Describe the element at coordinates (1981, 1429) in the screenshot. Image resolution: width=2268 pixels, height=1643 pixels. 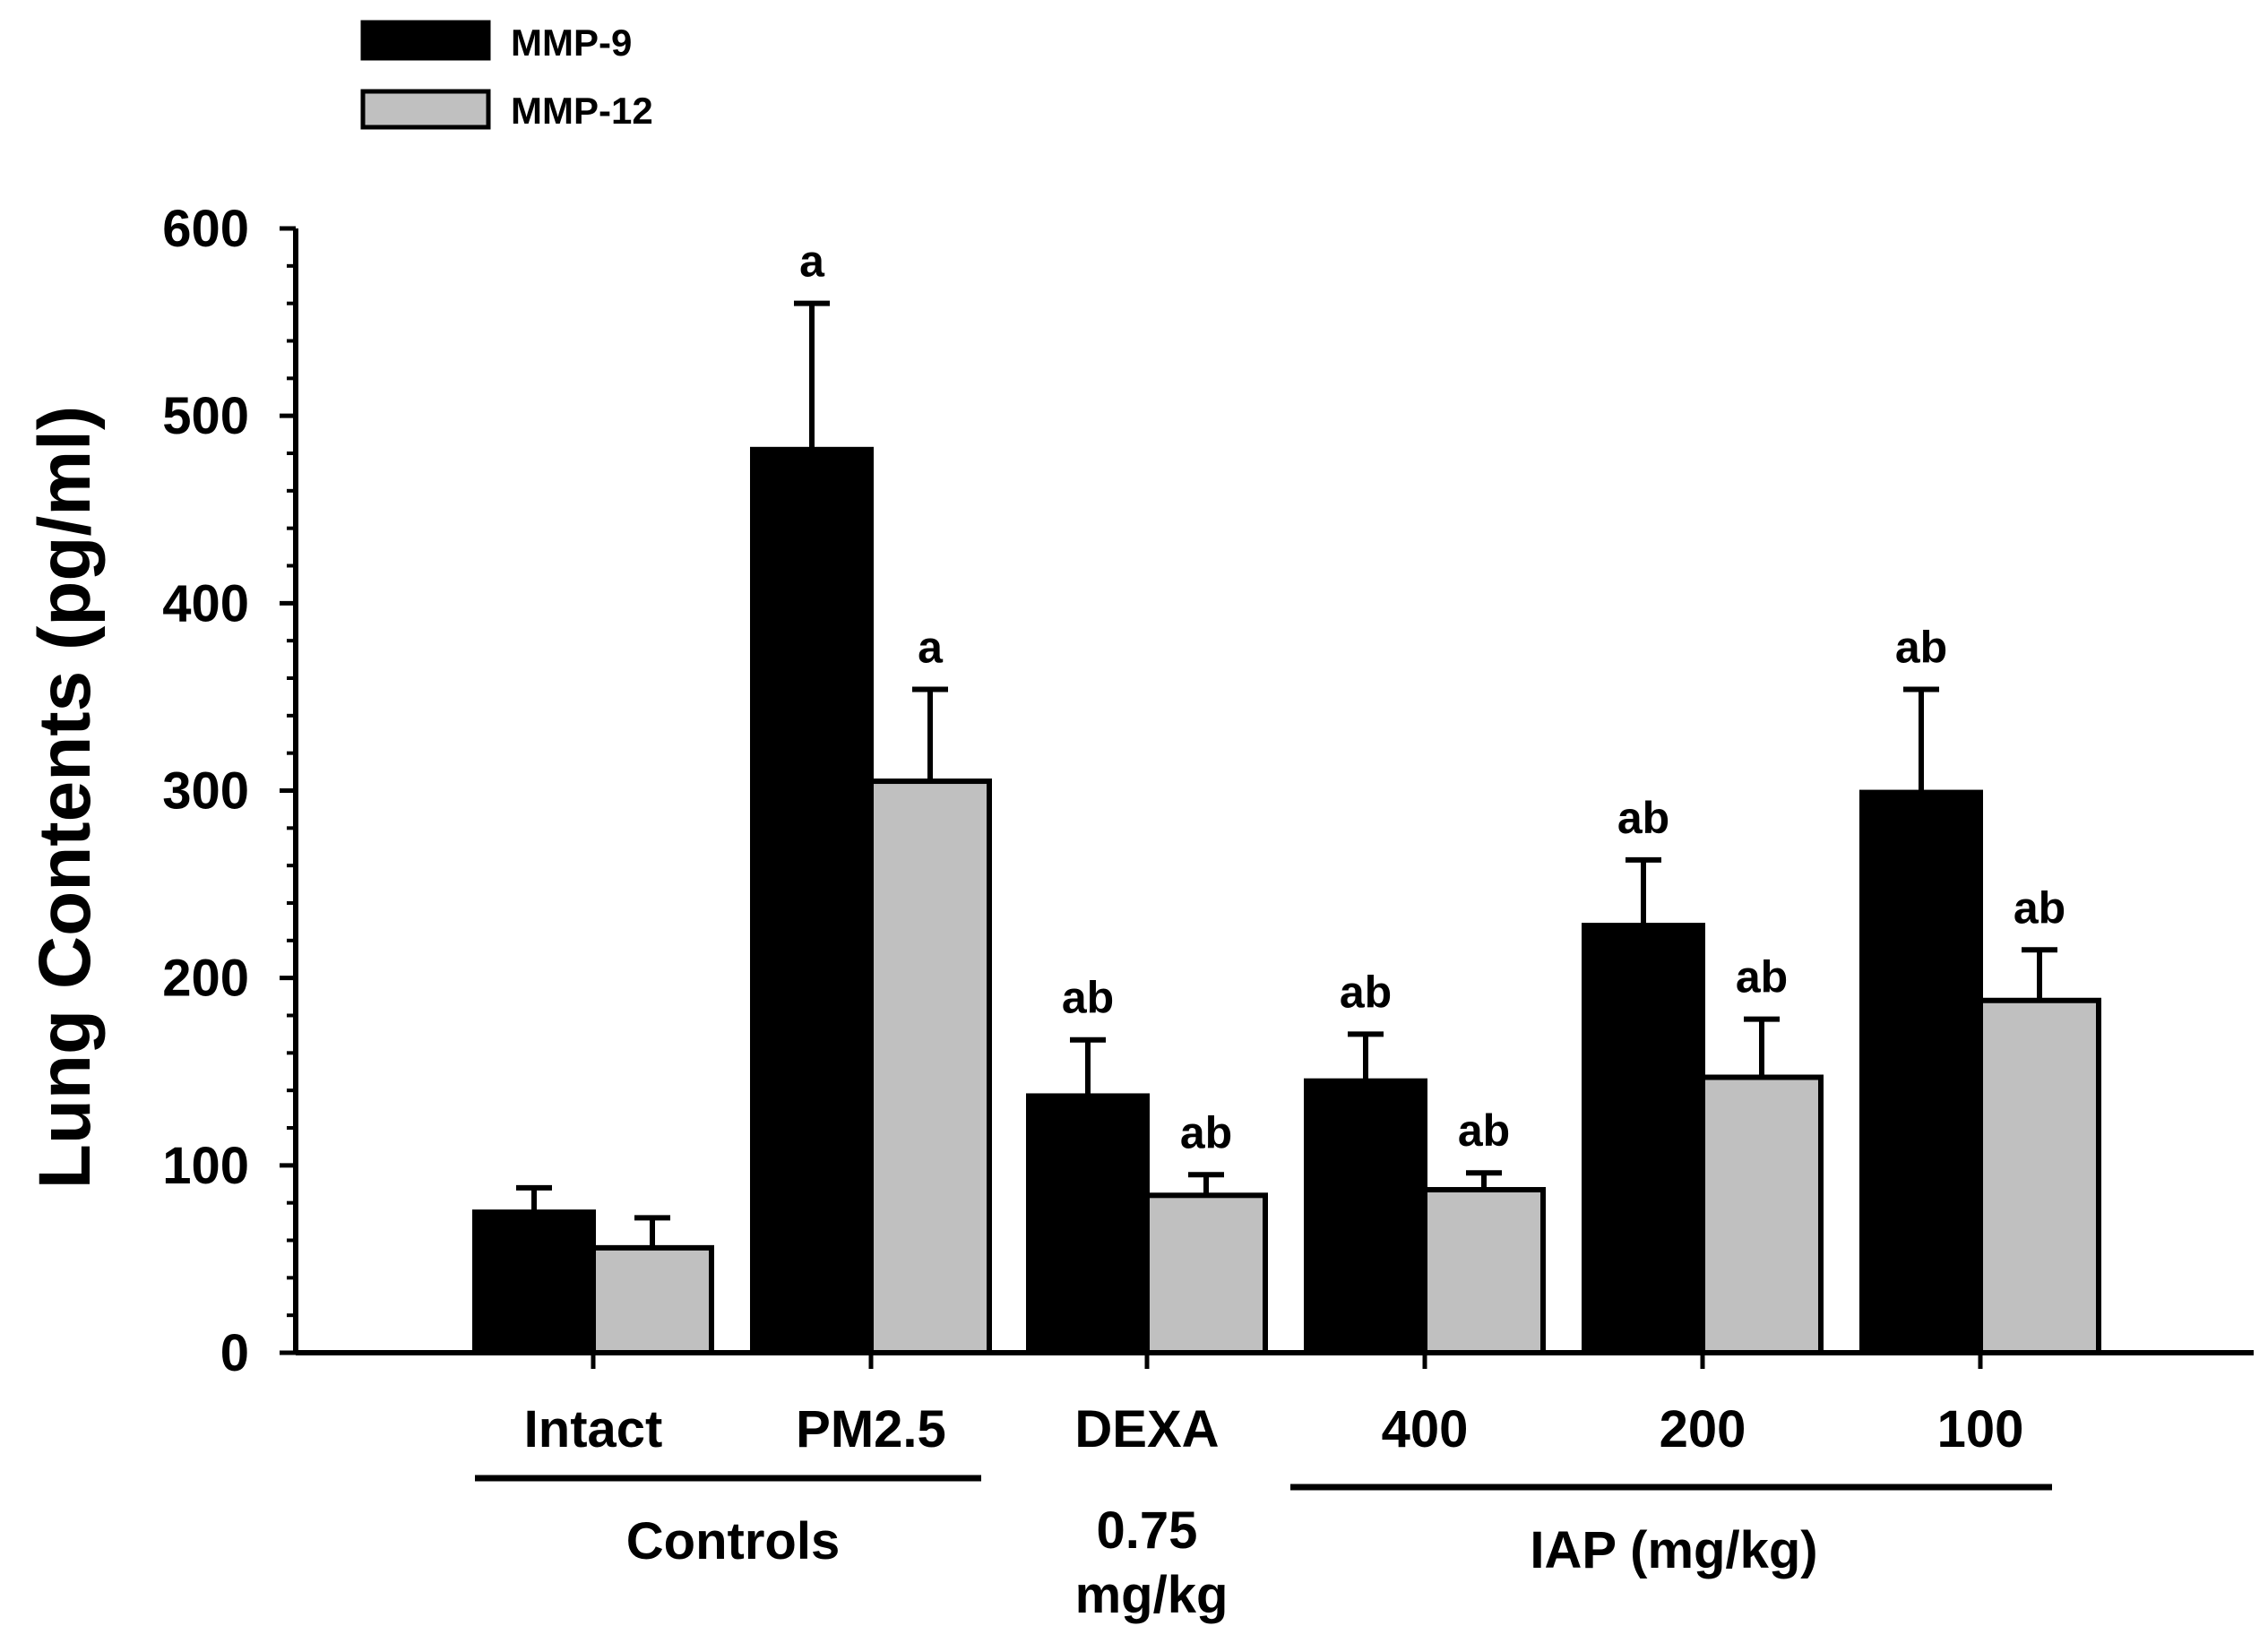
I see `x-category-label: 100` at that location.